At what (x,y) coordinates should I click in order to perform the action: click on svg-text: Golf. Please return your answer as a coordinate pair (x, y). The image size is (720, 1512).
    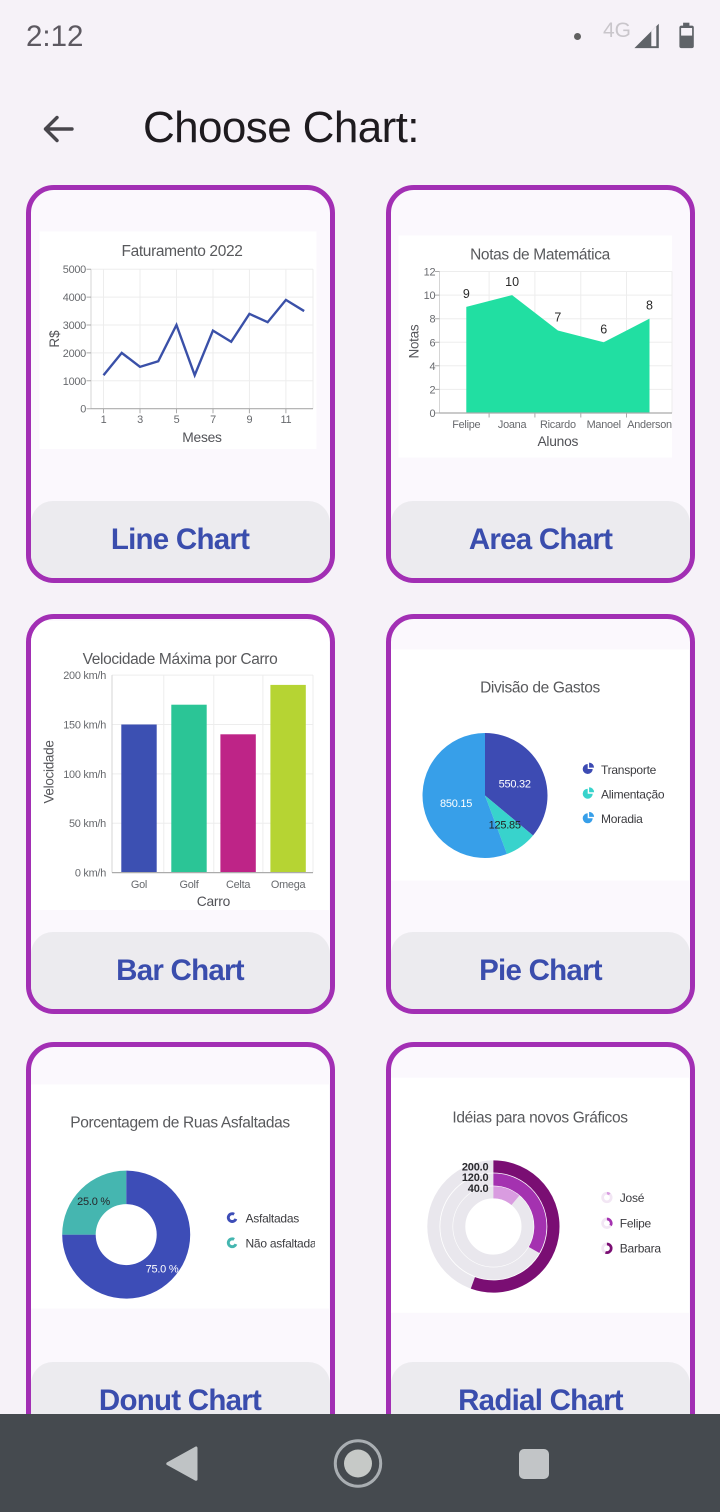
    Looking at the image, I should click on (189, 885).